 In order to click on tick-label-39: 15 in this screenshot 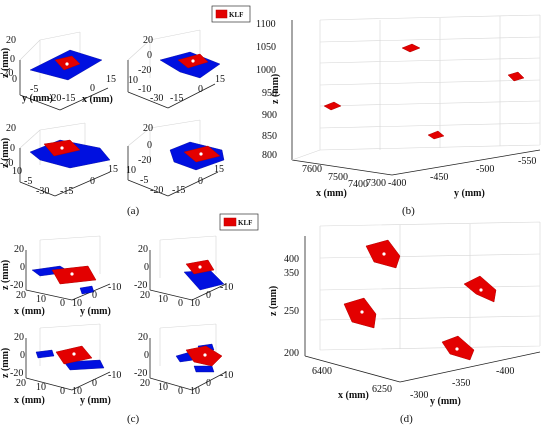, I will do `click(219, 169)`.